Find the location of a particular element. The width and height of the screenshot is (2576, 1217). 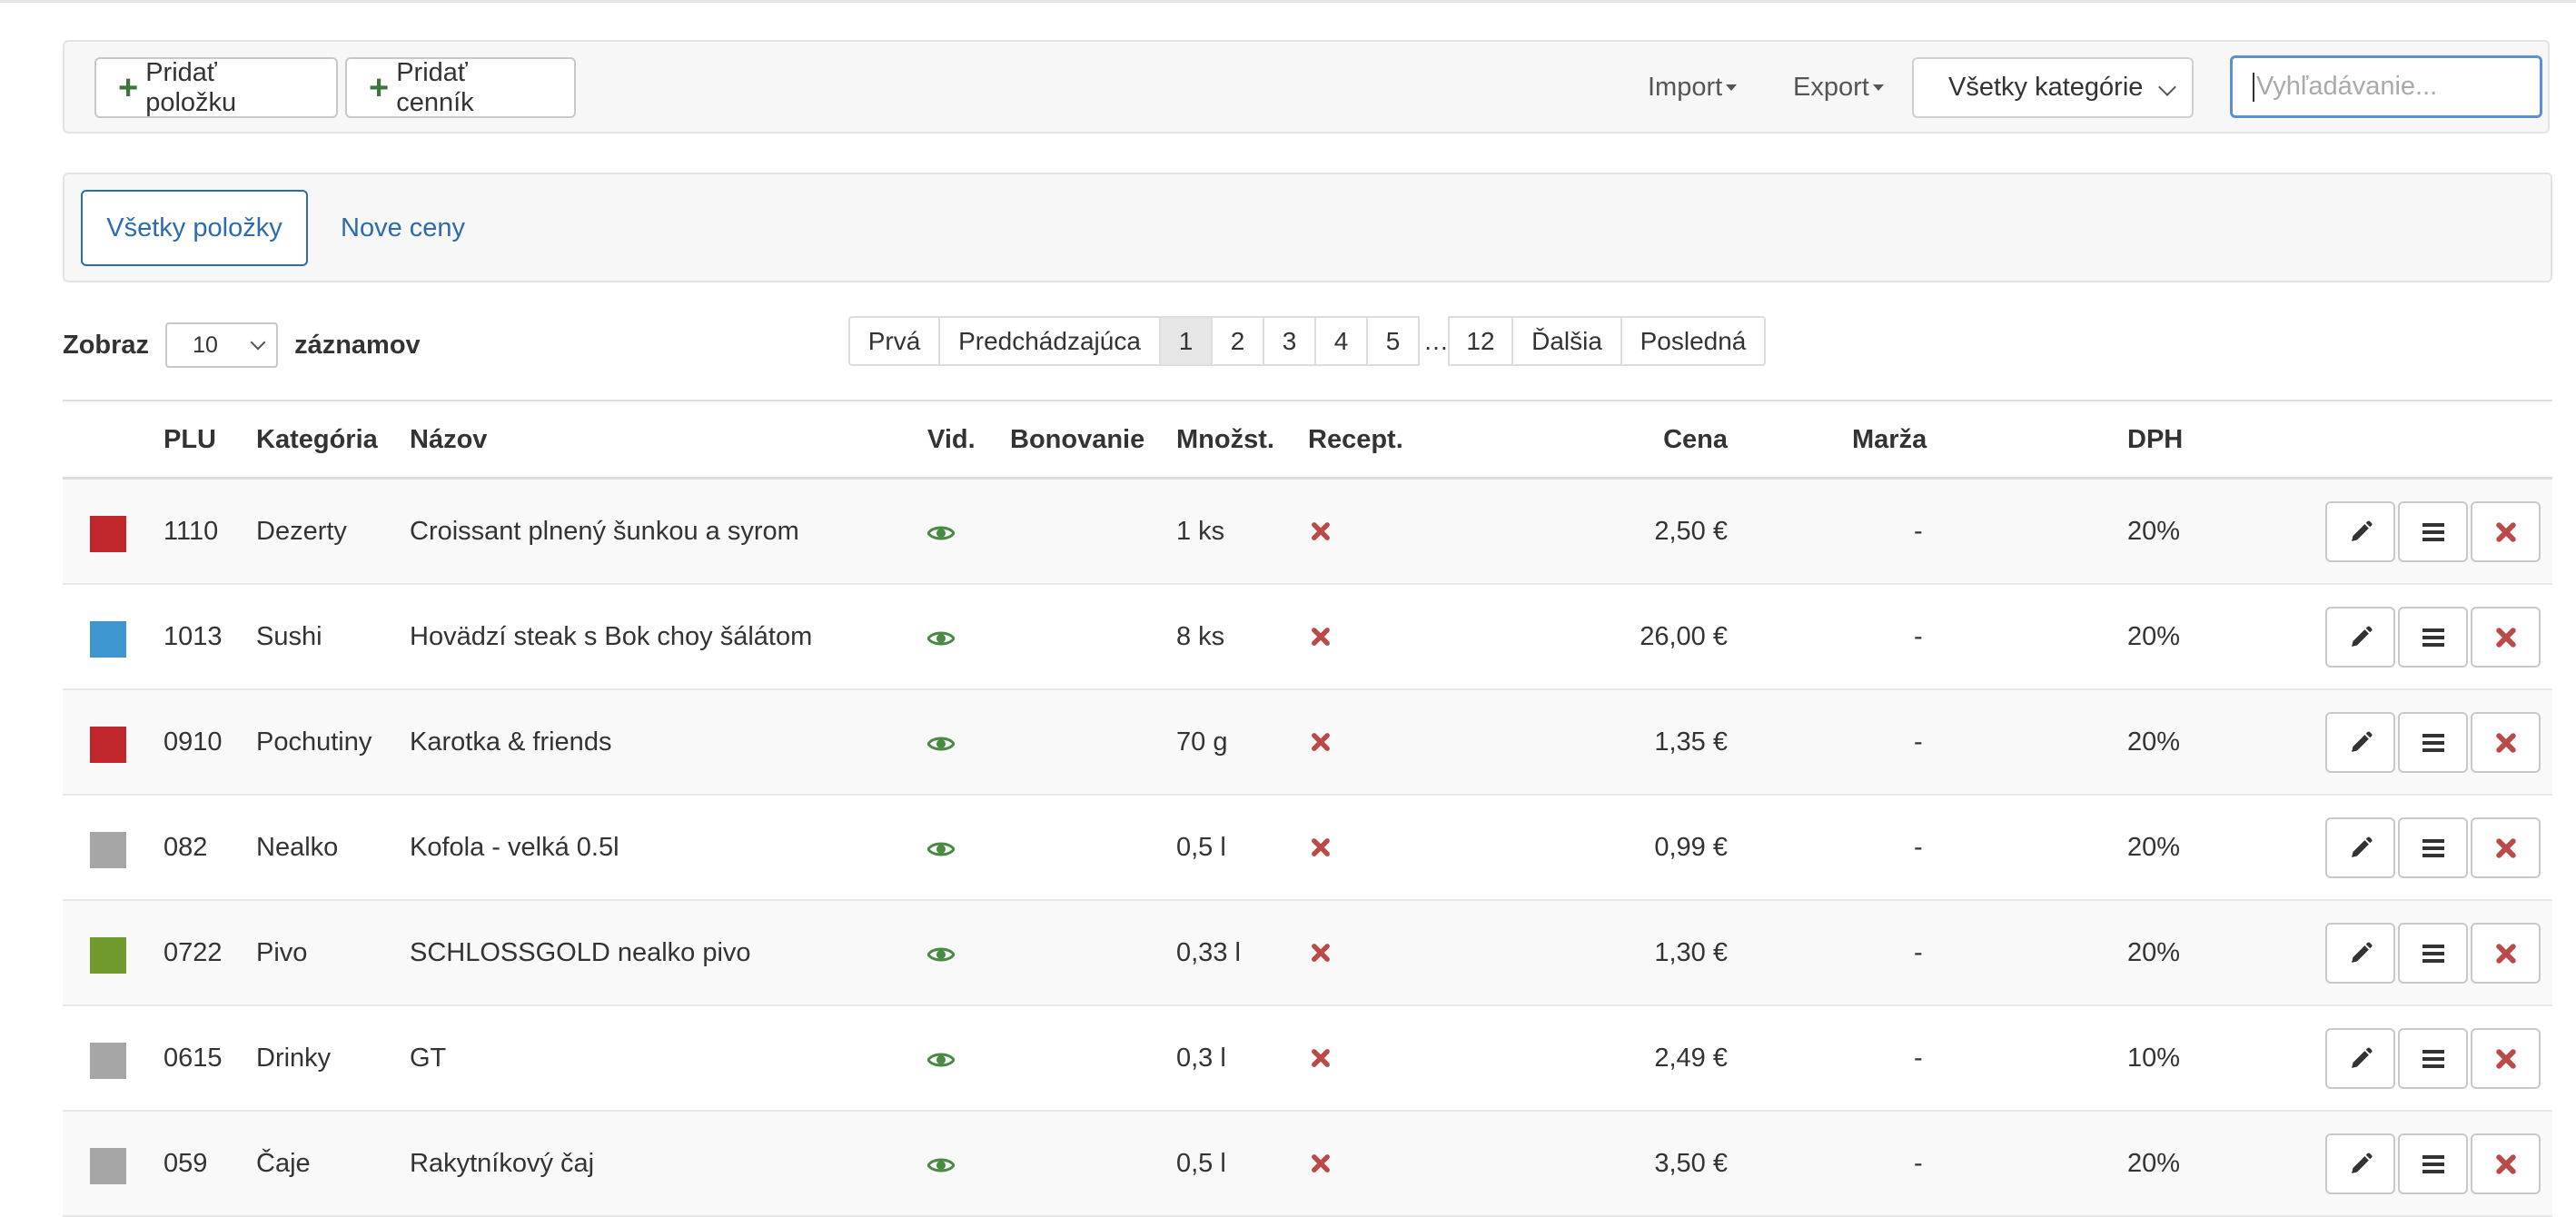

page-first: Prvá is located at coordinates (894, 341).